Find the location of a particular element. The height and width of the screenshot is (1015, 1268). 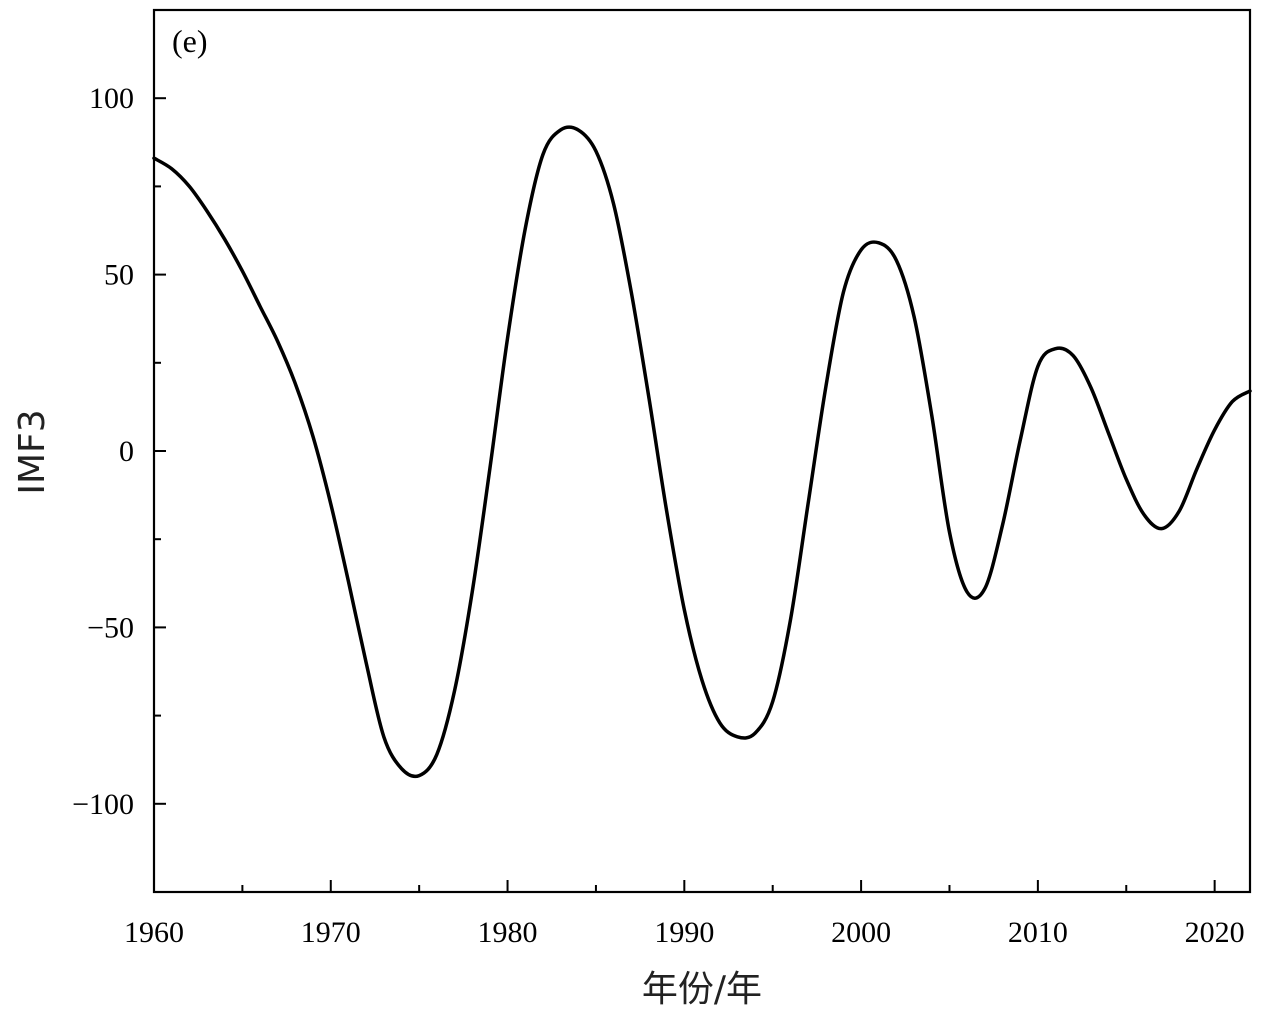

x-tick-label: 1990 is located at coordinates (684, 932).